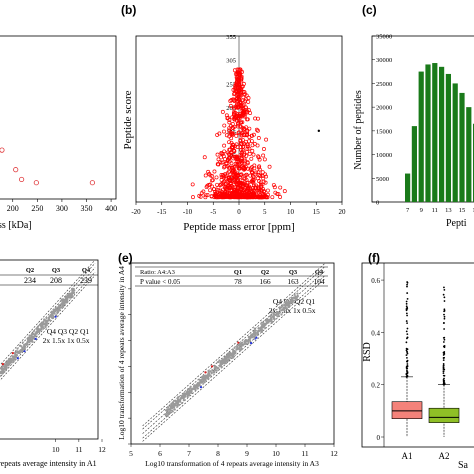  Describe the element at coordinates (384, 60) in the screenshot. I see `panel-c-y-tick-label: 30000` at that location.